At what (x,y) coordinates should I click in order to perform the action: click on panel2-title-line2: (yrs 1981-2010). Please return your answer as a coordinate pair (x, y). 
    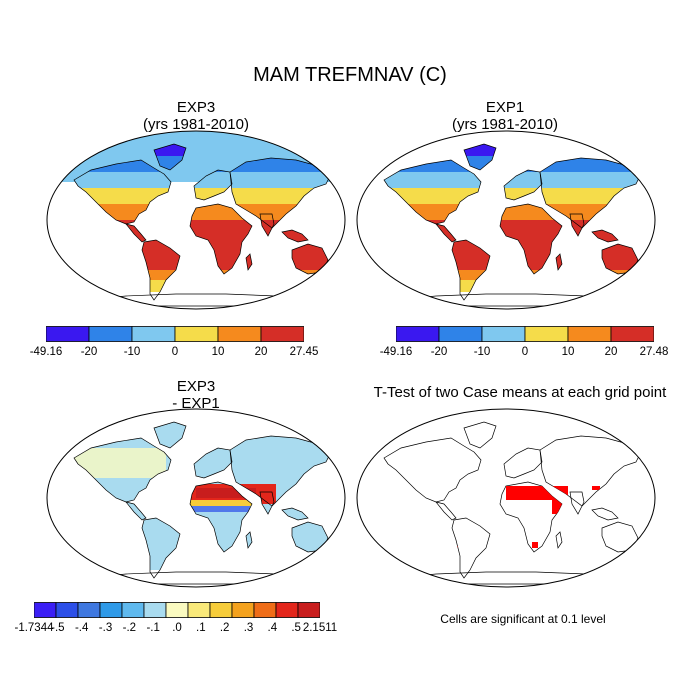
    Looking at the image, I should click on (505, 124).